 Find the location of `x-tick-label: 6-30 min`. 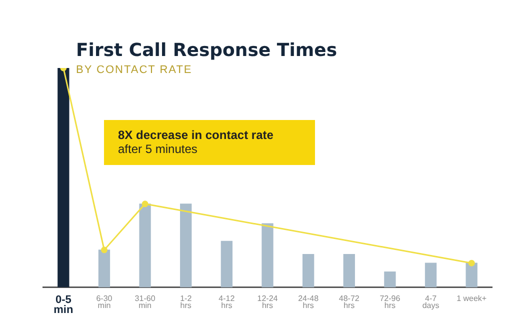

x-tick-label: 6-30 min is located at coordinates (104, 302).